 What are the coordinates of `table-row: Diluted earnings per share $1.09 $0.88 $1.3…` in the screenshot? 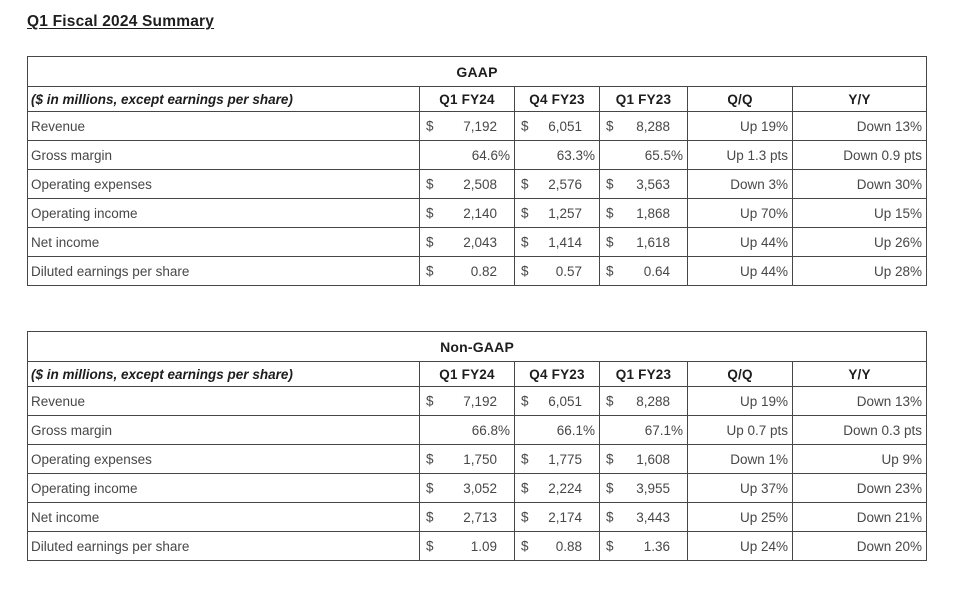 It's located at (477, 546).